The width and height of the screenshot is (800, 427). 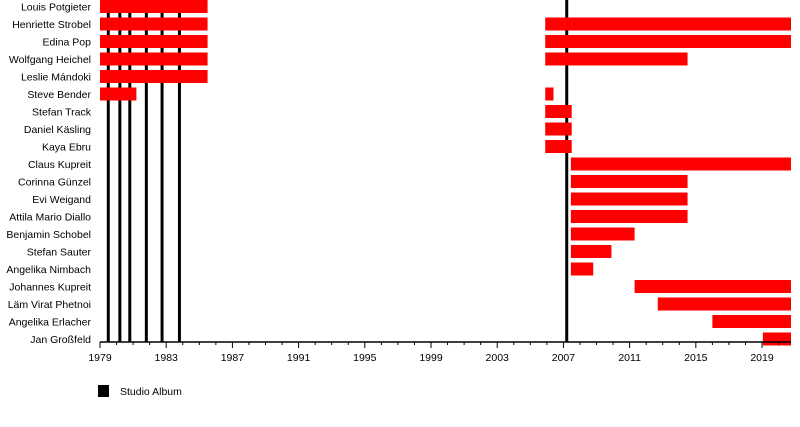 I want to click on member-label: Stefan Track, so click(x=62, y=113).